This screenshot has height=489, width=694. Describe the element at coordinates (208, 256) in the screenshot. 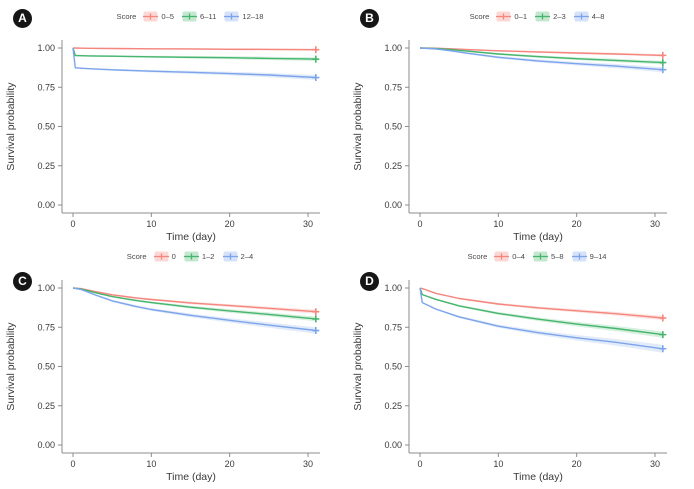

I see `legend-item-label: 1–2` at that location.